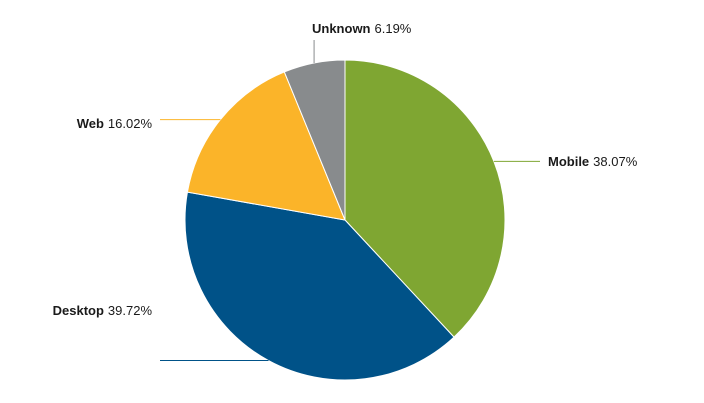  I want to click on slice-label-web: Web 16.02%, so click(149, 123).